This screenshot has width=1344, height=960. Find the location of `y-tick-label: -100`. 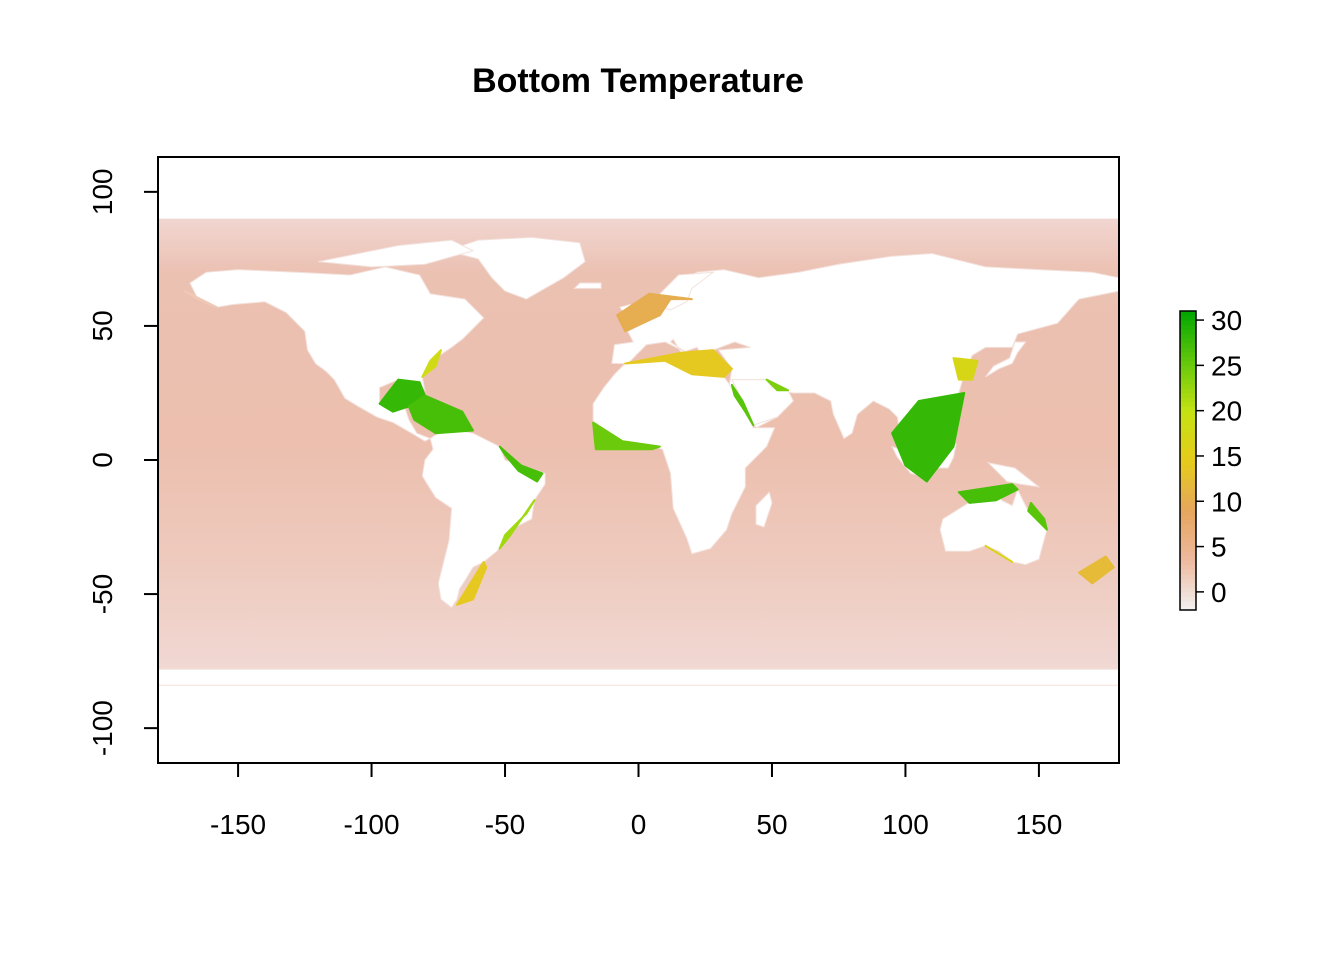

y-tick-label: -100 is located at coordinates (102, 728).